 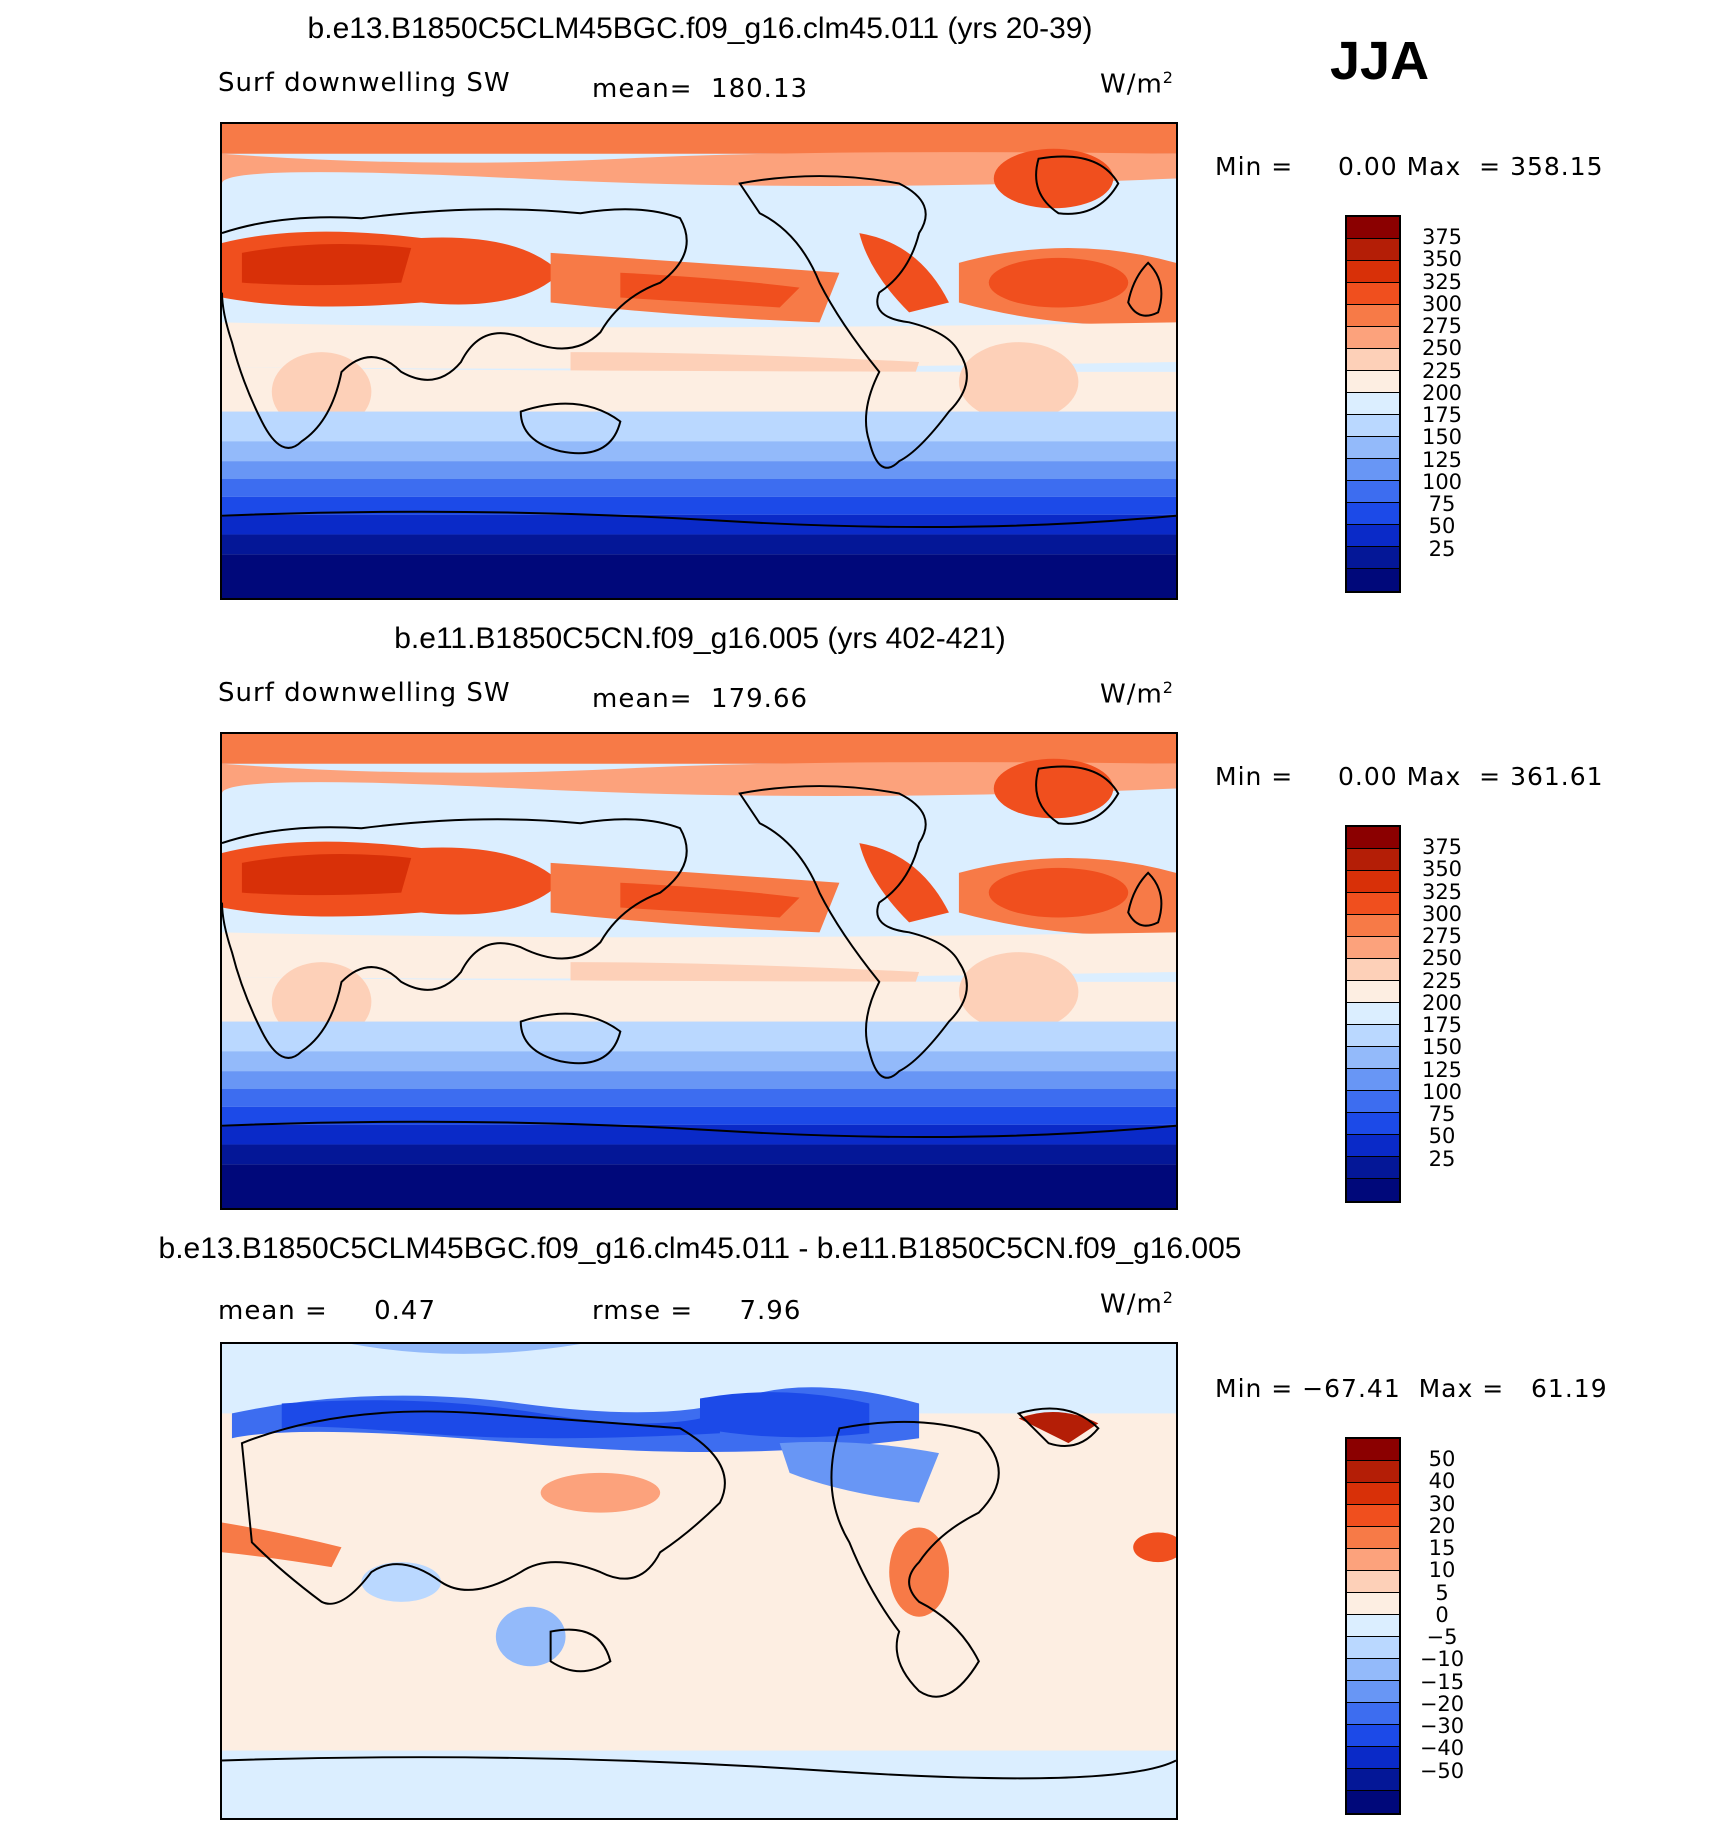 What do you see at coordinates (1411, 1388) in the screenshot?
I see `panel3-min-max: Min = −67.41 Max = 61.19` at bounding box center [1411, 1388].